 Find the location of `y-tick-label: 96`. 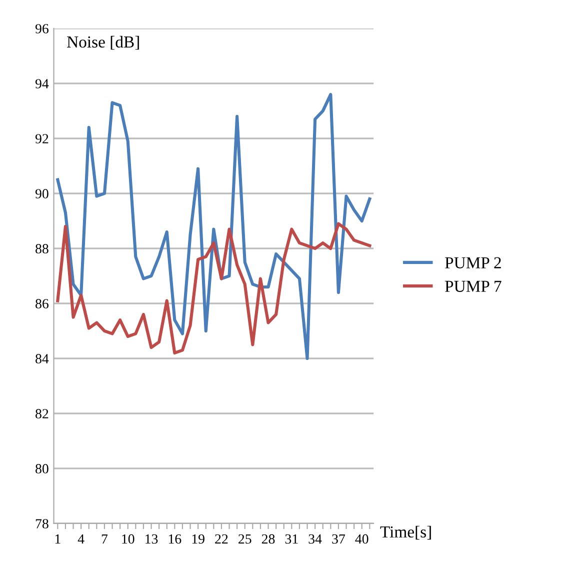

y-tick-label: 96 is located at coordinates (41, 29).